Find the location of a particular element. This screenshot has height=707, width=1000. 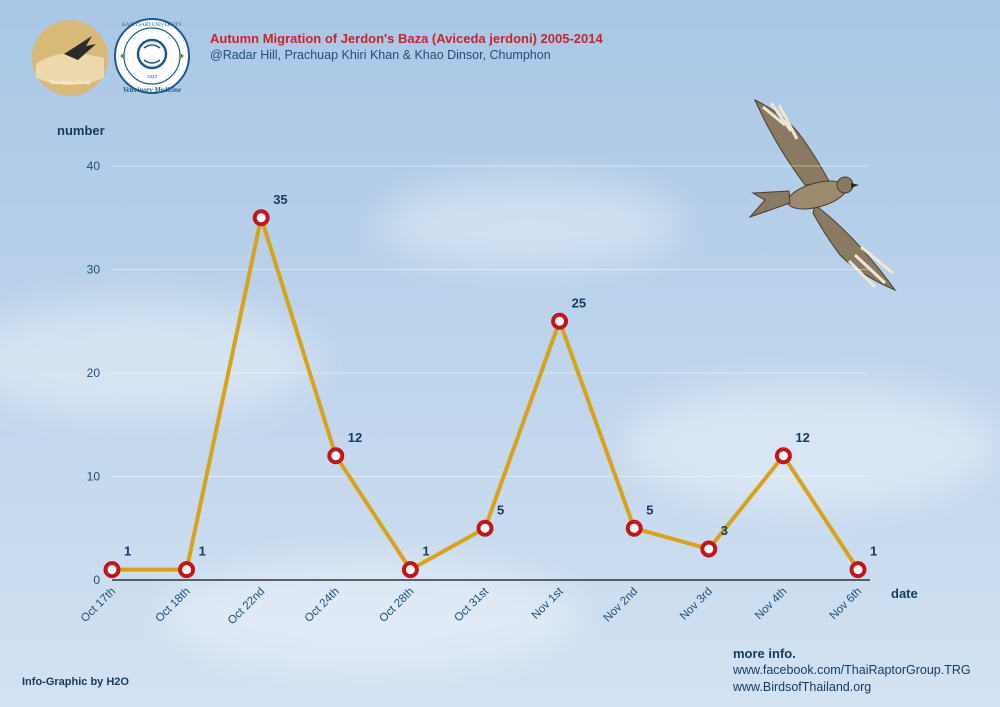

x-tick-label: Oct 24th is located at coordinates (322, 605).